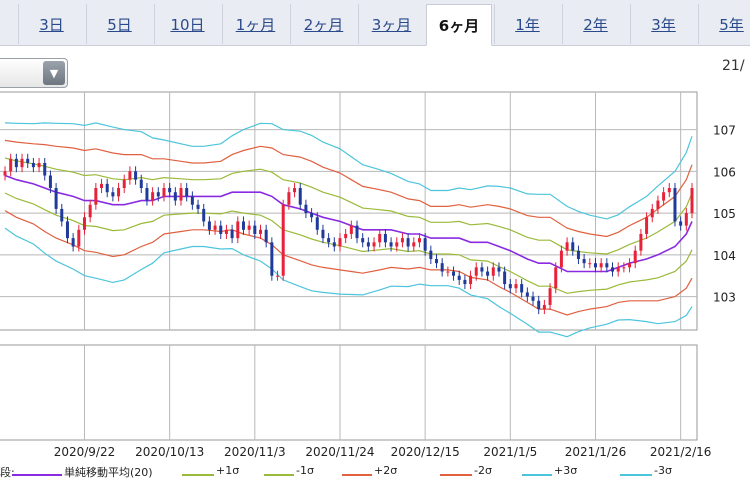  What do you see at coordinates (459, 25) in the screenshot?
I see `tab-6: 6ヶ月` at bounding box center [459, 25].